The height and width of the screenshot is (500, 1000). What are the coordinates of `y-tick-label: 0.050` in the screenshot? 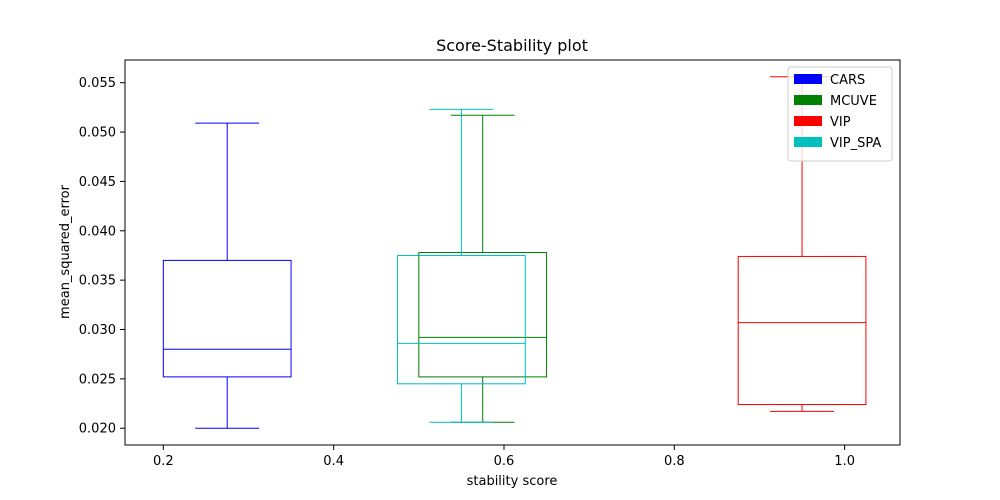 It's located at (97, 133).